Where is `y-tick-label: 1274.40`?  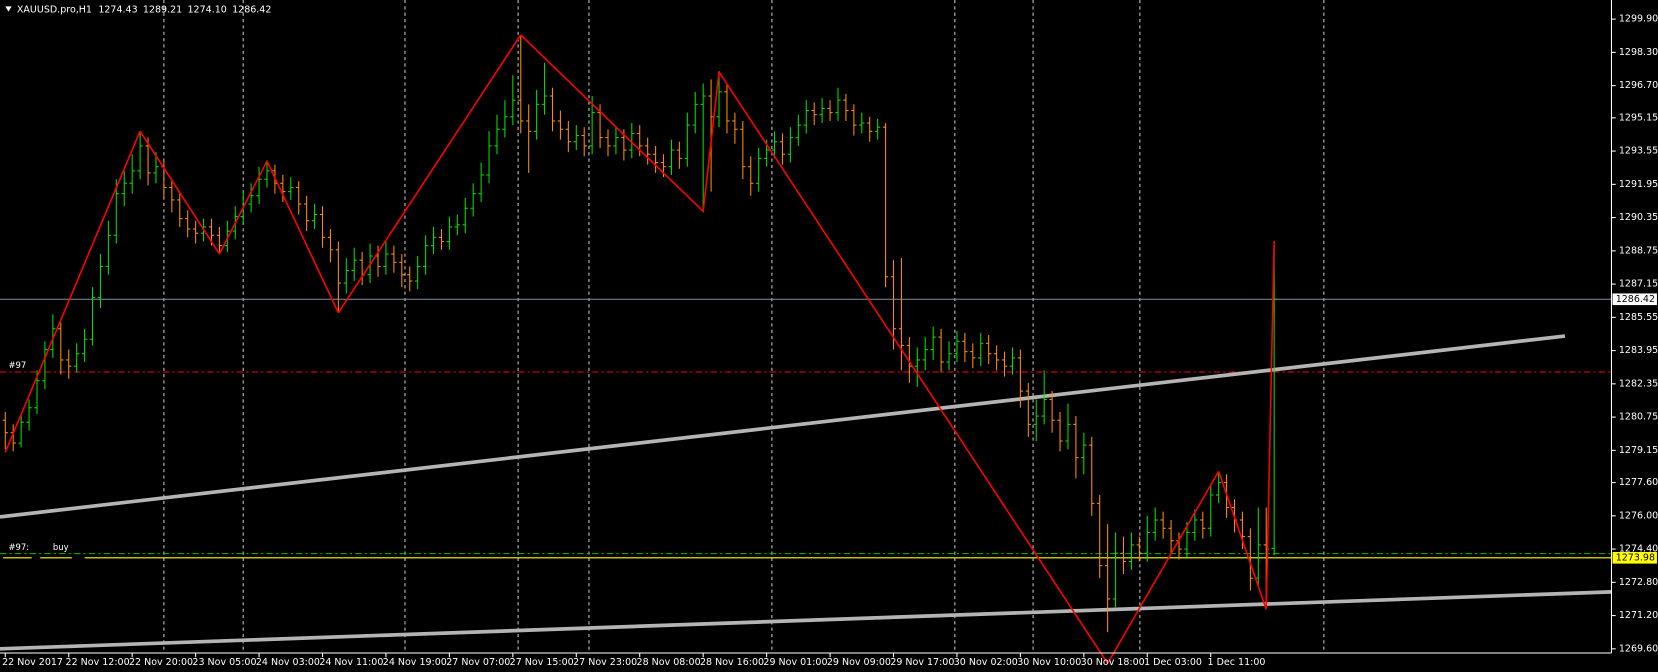 y-tick-label: 1274.40 is located at coordinates (1638, 549).